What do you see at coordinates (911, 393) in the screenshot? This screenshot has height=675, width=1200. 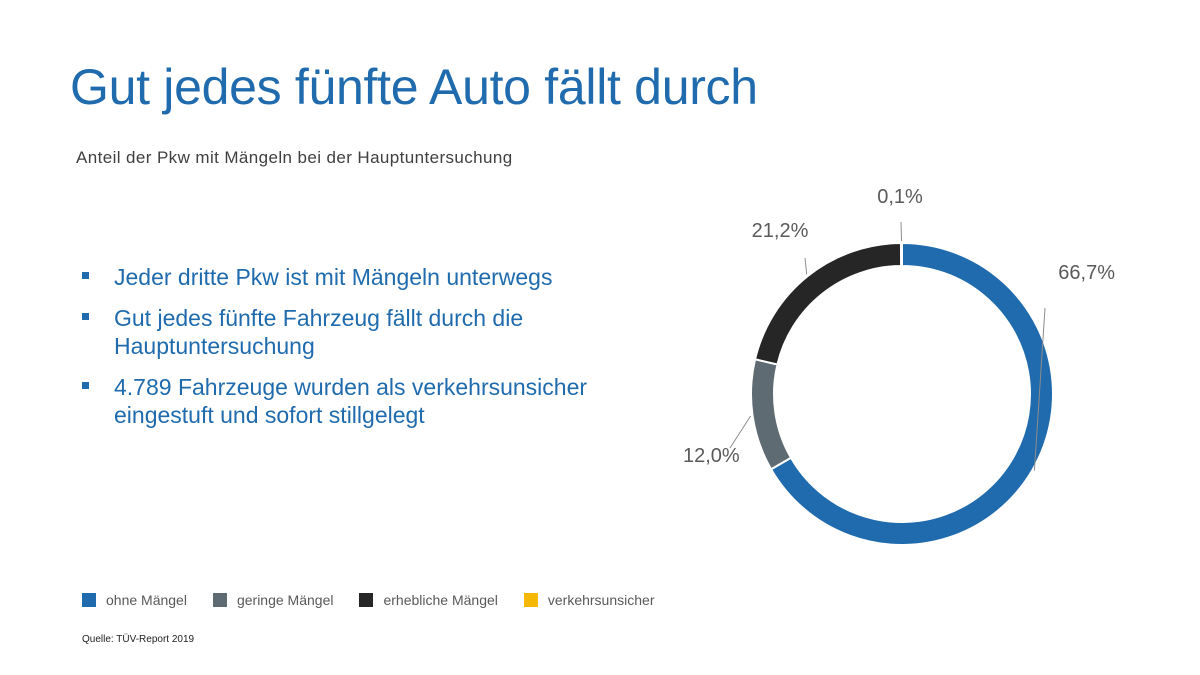 I see `donut-slice-ohne-maengel` at bounding box center [911, 393].